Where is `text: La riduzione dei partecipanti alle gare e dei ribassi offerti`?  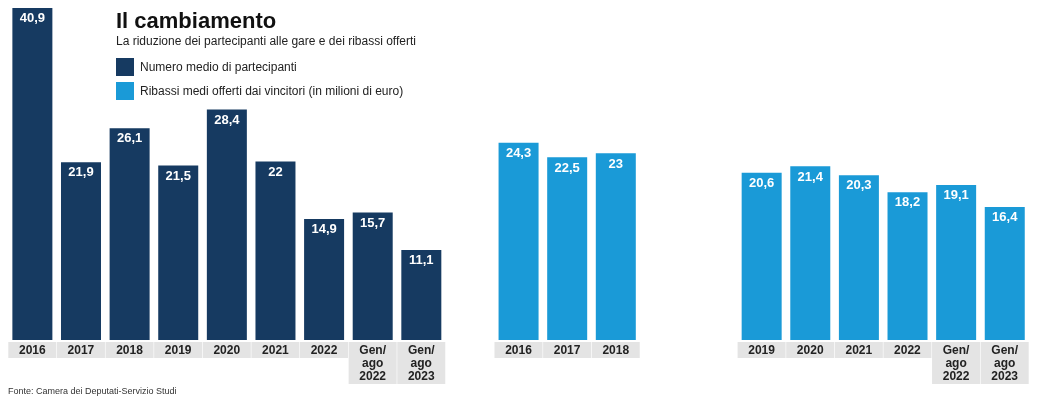 text: La riduzione dei partecipanti alle gare e dei ribassi offerti is located at coordinates (266, 41).